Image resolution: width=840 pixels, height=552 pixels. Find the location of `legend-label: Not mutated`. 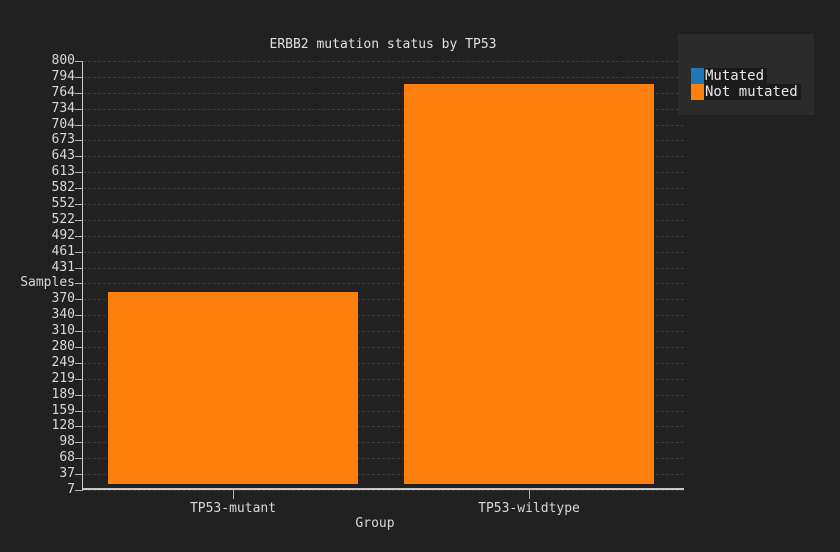

legend-label: Not mutated is located at coordinates (752, 92).